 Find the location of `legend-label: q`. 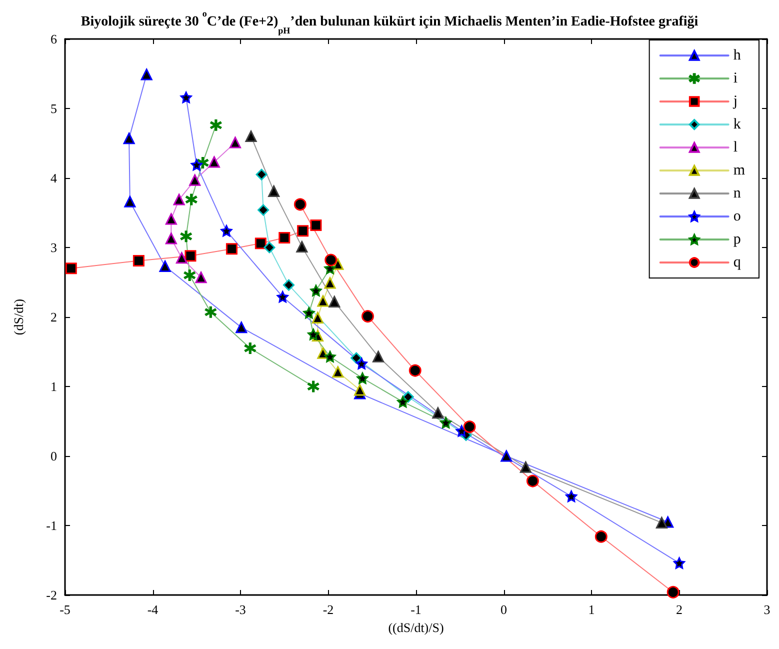

legend-label: q is located at coordinates (737, 262).